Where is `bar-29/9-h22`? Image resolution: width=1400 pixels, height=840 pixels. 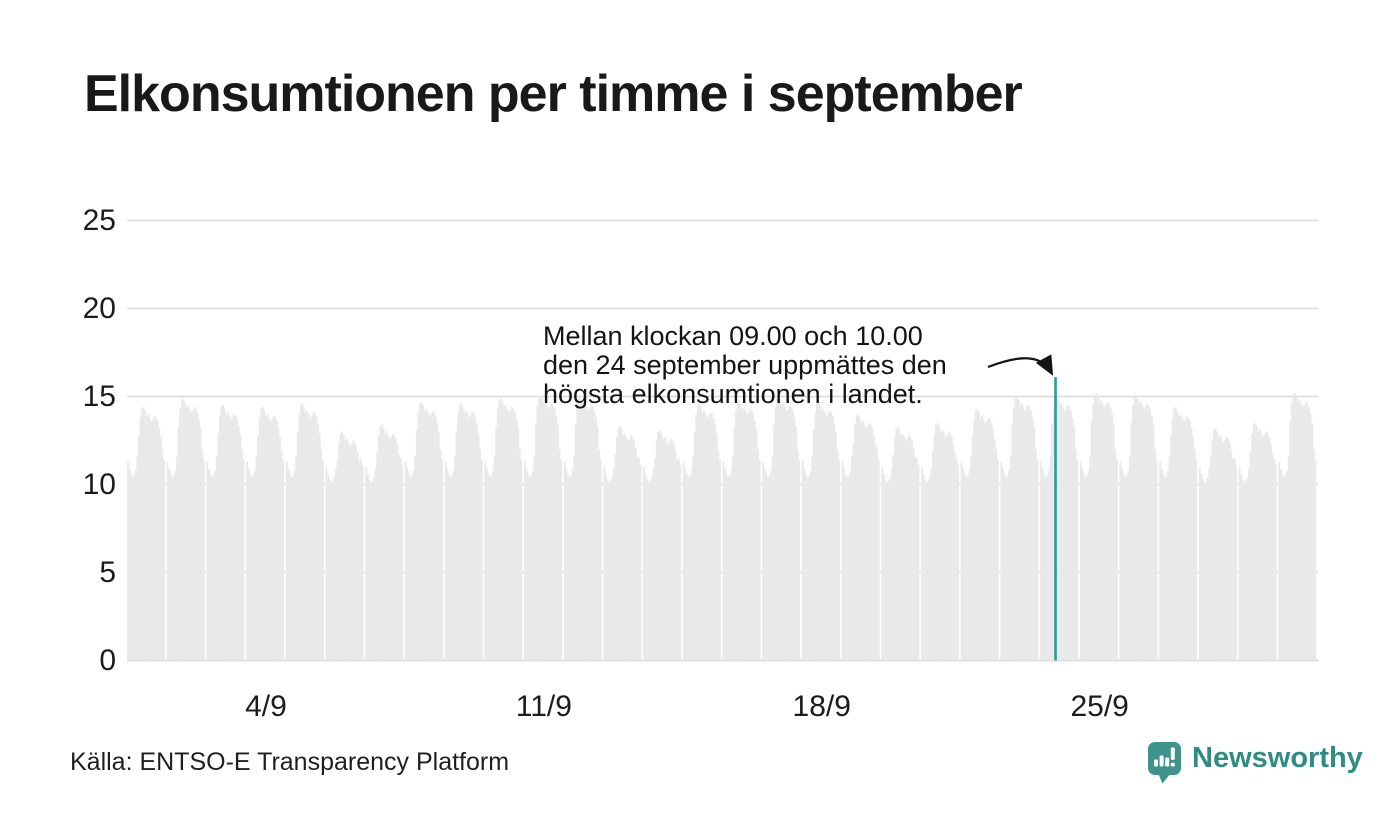 bar-29/9-h22 is located at coordinates (1274, 559).